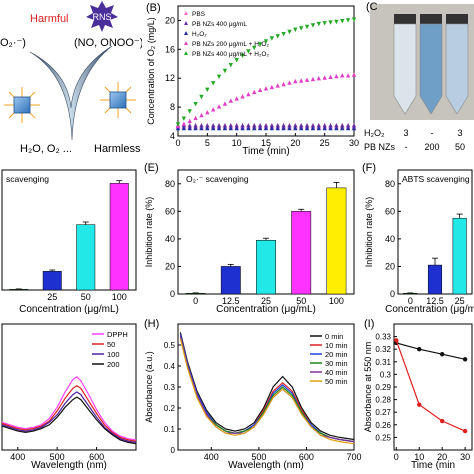 Image resolution: width=474 pixels, height=474 pixels. What do you see at coordinates (390, 266) in the screenshot?
I see `y-tick-label: 20` at bounding box center [390, 266].